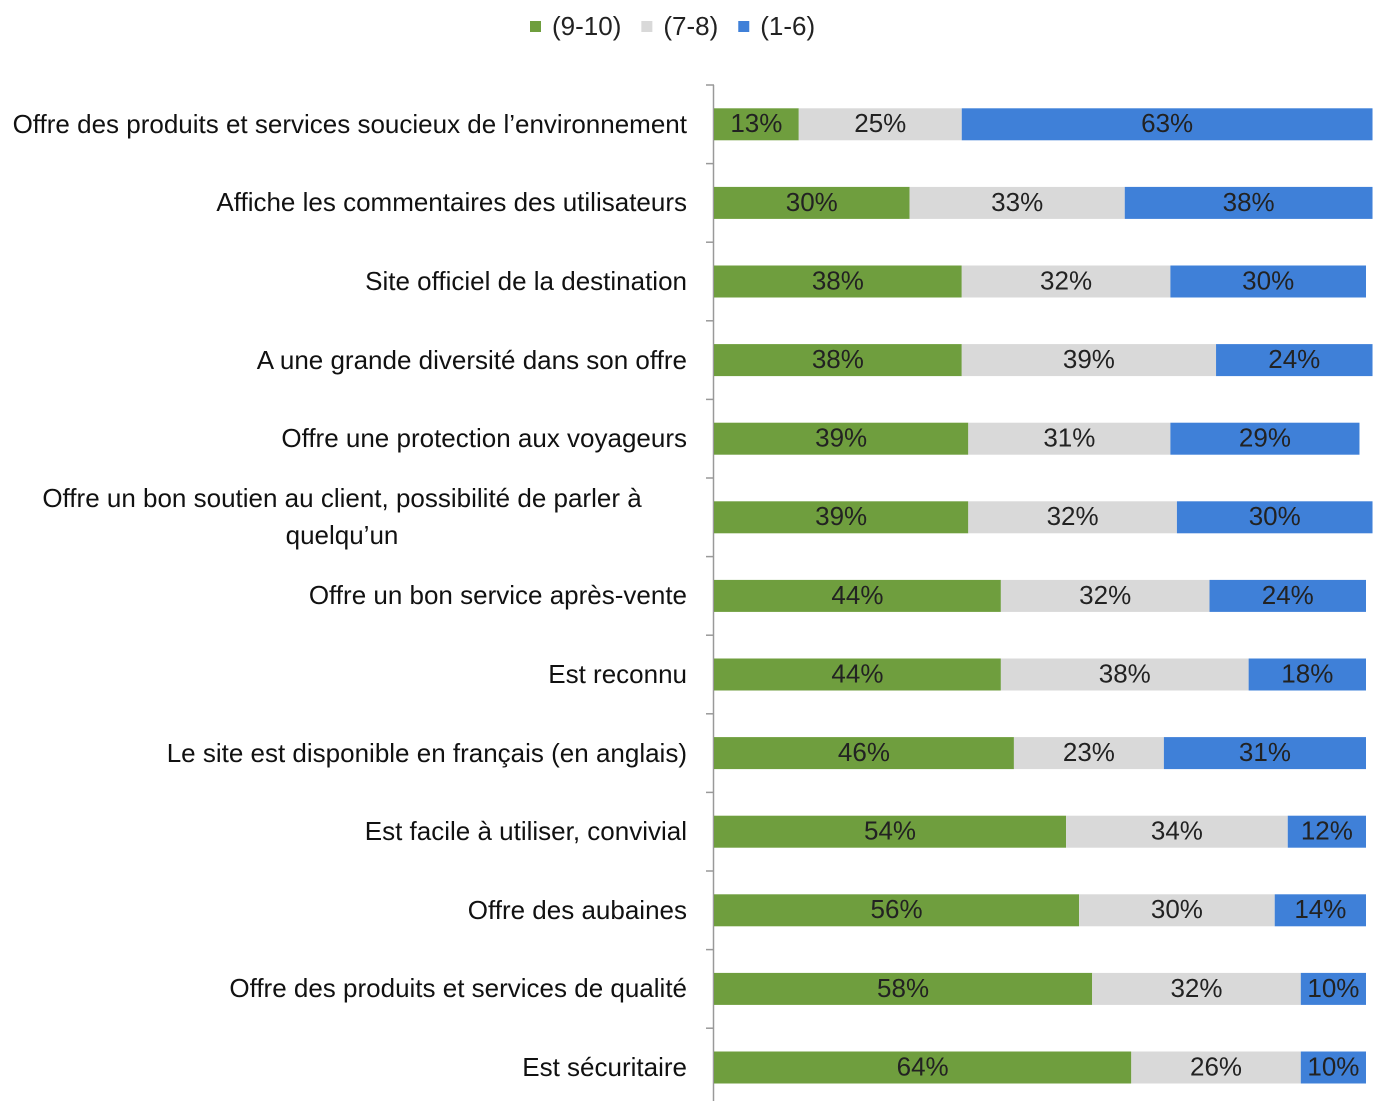 Image resolution: width=1375 pixels, height=1107 pixels. I want to click on legend-label: (9-10), so click(586, 26).